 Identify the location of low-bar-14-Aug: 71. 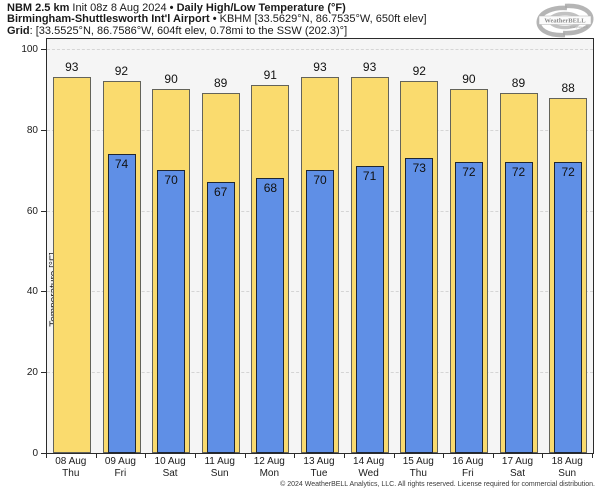
(369, 309).